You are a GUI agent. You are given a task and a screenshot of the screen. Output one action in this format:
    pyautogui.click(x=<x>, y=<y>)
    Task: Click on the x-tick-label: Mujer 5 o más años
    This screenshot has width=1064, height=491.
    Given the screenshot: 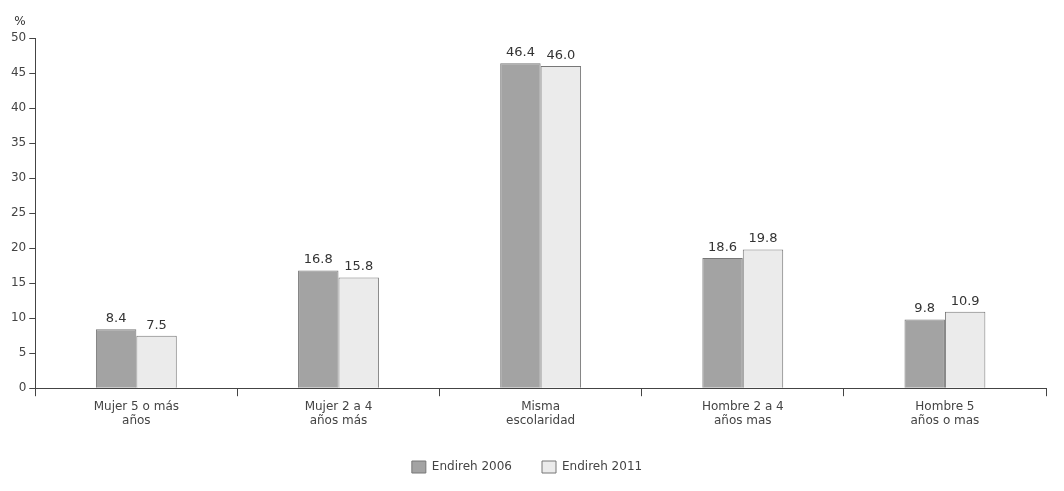 What is the action you would take?
    pyautogui.click(x=136, y=412)
    